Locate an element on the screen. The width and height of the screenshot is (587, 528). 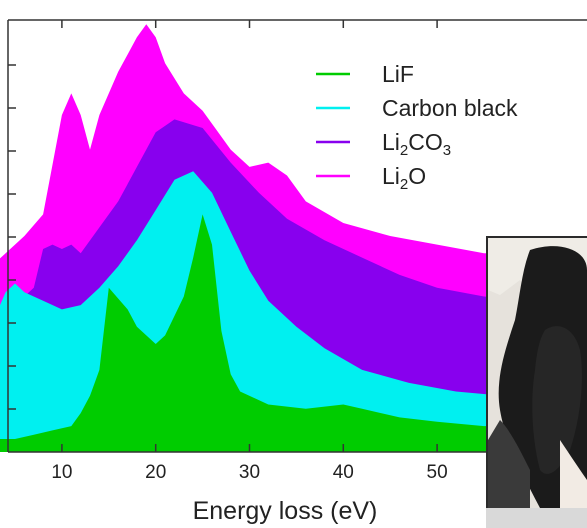
x-axis-label: Energy loss (eV) is located at coordinates (285, 511).